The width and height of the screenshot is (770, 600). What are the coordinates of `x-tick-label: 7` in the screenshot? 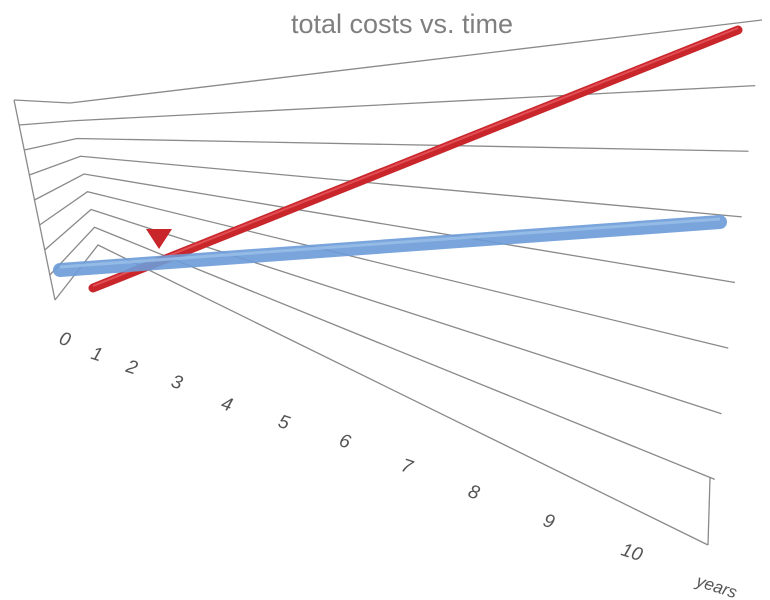 It's located at (407, 467).